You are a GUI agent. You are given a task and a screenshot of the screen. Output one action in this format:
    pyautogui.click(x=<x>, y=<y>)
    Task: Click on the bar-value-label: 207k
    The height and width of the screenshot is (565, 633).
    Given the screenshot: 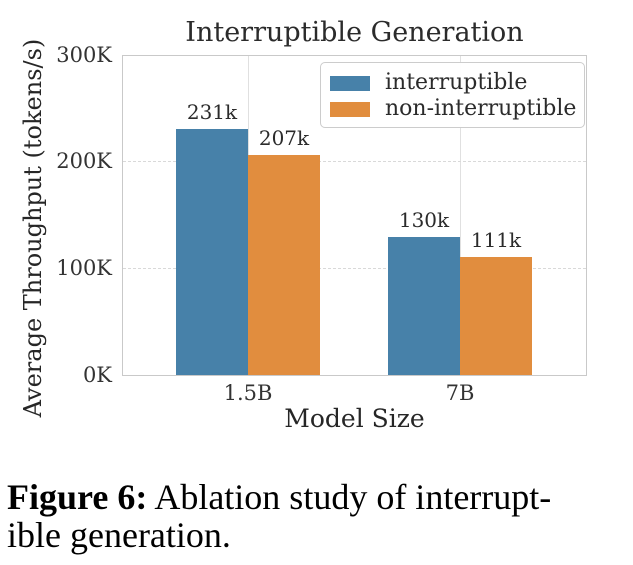 What is the action you would take?
    pyautogui.click(x=284, y=138)
    